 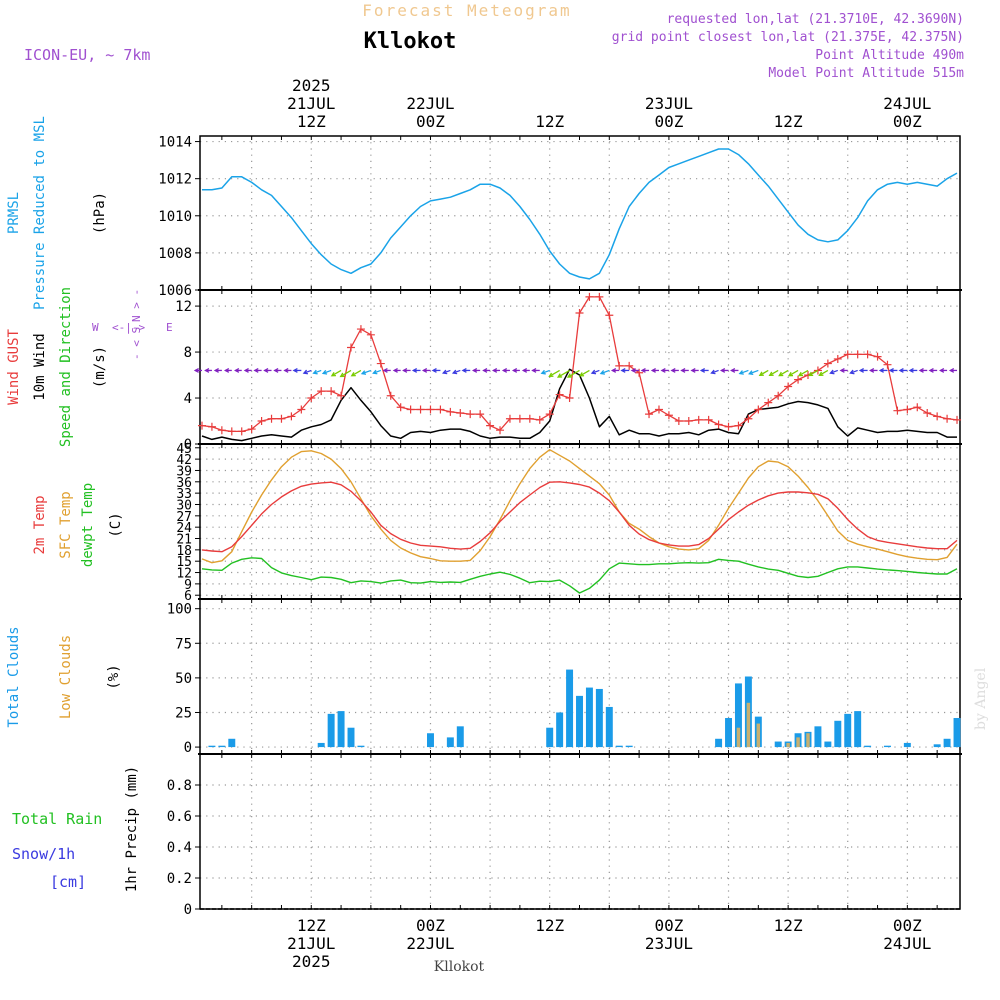 I want to click on time-label-bottom: 24JUL, so click(x=907, y=943).